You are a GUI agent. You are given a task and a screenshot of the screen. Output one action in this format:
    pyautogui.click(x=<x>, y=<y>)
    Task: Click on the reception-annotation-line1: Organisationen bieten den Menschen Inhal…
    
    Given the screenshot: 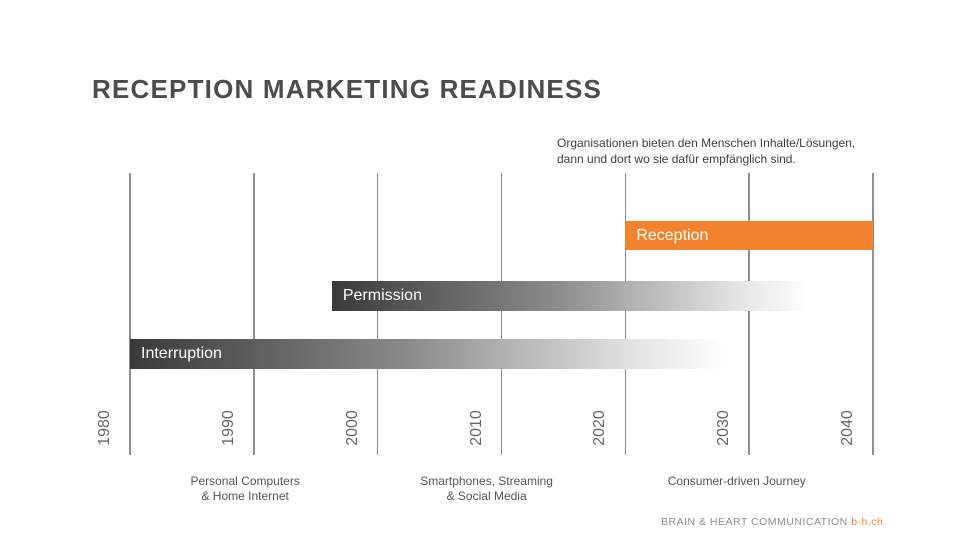 What is the action you would take?
    pyautogui.click(x=706, y=143)
    